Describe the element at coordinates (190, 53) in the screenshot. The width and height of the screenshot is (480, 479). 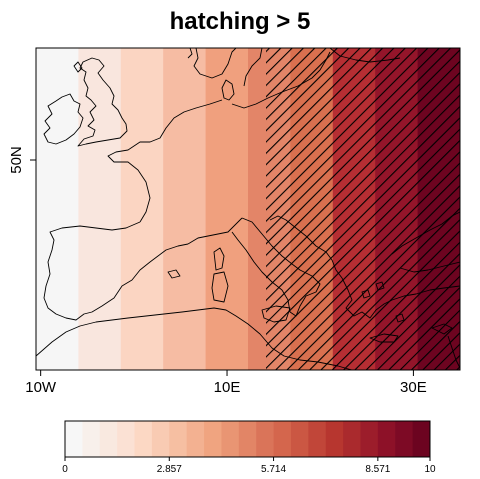
I see `coast-norway-islands` at that location.